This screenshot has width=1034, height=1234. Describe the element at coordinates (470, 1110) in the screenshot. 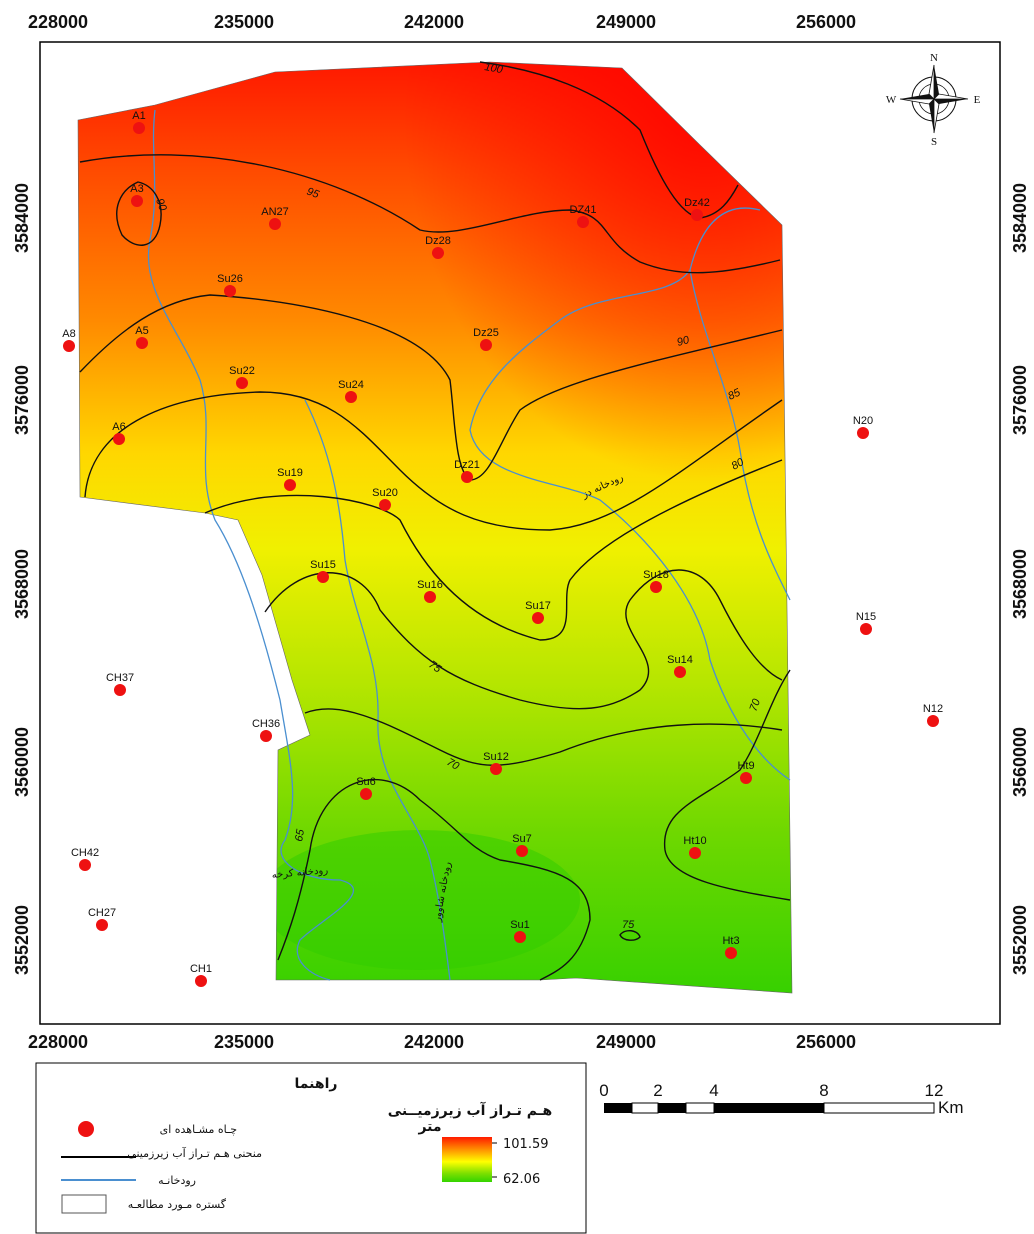

I see `ramp-title-1: هـم تـراز آب زیرزمیــنی` at that location.